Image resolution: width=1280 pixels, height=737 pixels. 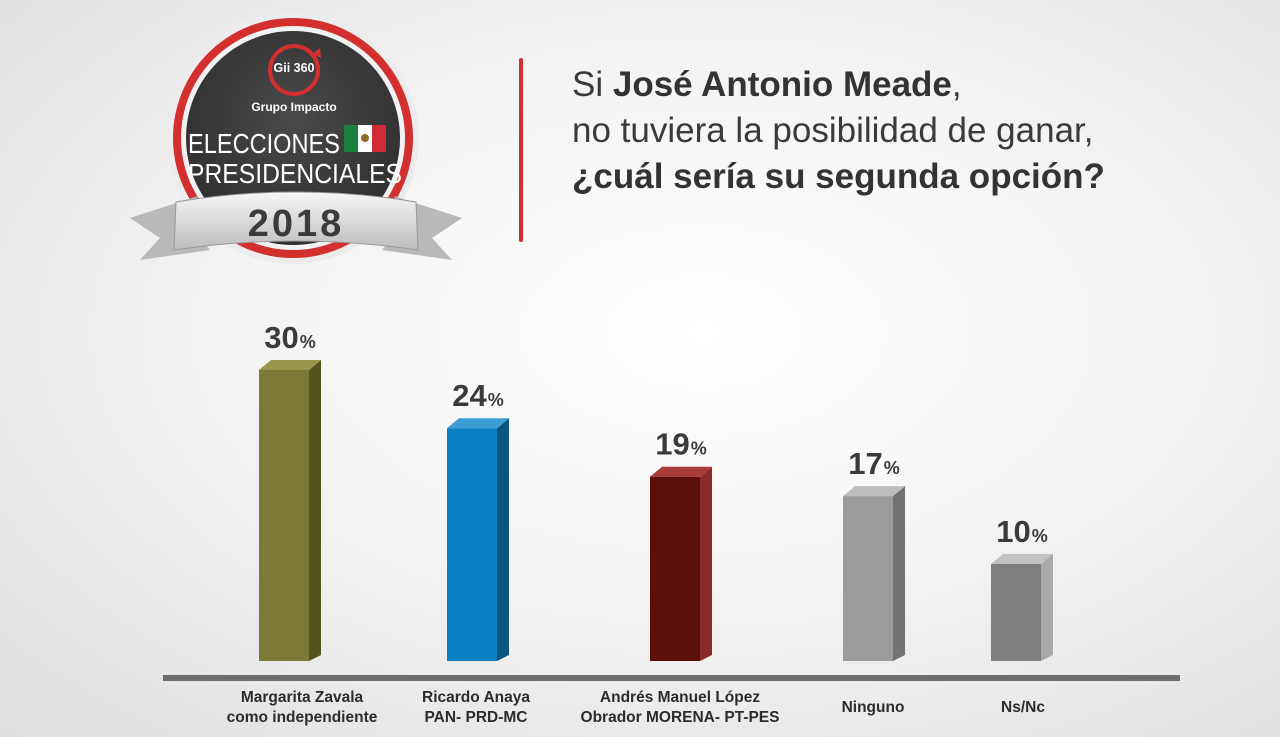 What do you see at coordinates (1023, 707) in the screenshot?
I see `category-label: Ns/Nc` at bounding box center [1023, 707].